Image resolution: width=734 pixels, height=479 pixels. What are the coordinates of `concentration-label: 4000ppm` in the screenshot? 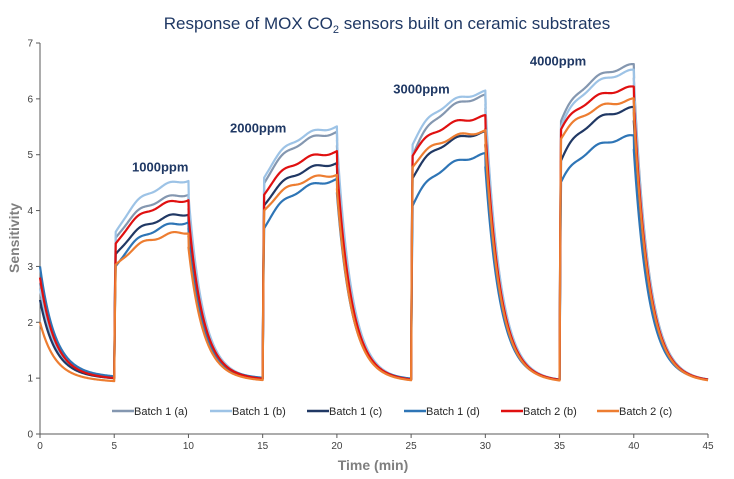 It's located at (558, 60).